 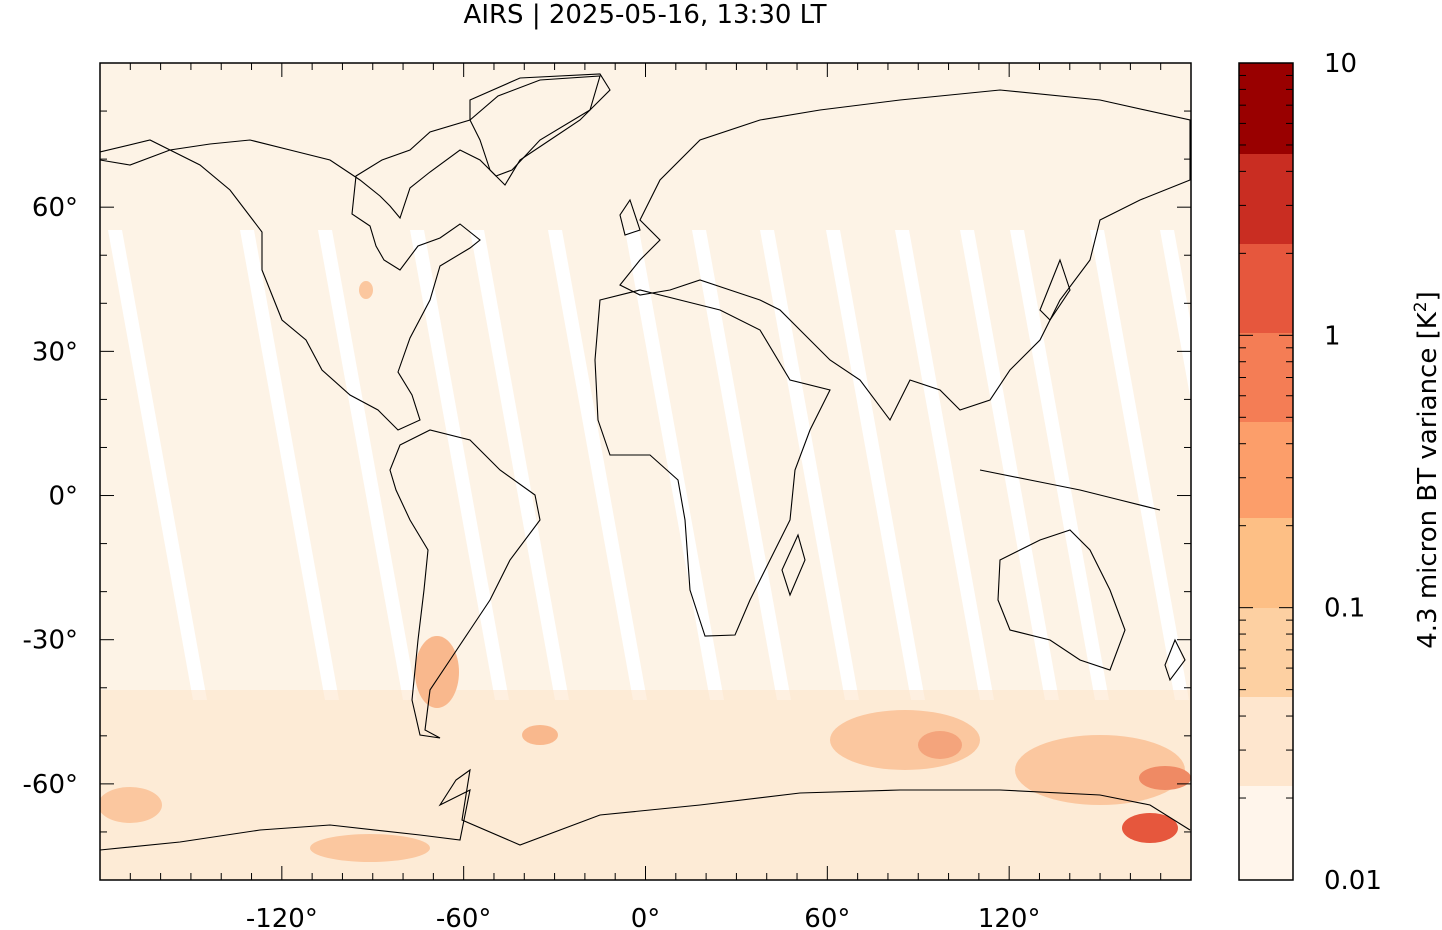 What do you see at coordinates (463, 917) in the screenshot?
I see `lon-tick-label: -60°` at bounding box center [463, 917].